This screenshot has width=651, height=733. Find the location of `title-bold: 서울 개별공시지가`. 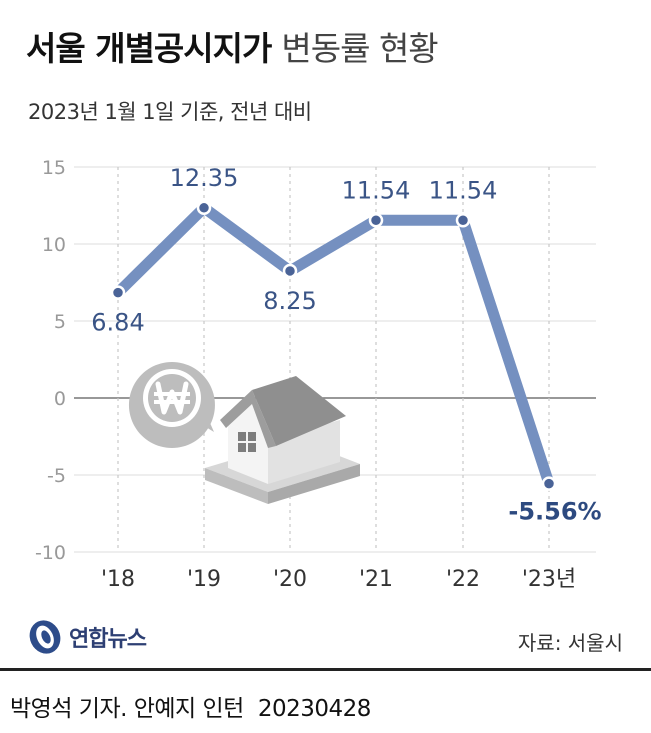

title-bold: 서울 개별공시지가 is located at coordinates (149, 48).